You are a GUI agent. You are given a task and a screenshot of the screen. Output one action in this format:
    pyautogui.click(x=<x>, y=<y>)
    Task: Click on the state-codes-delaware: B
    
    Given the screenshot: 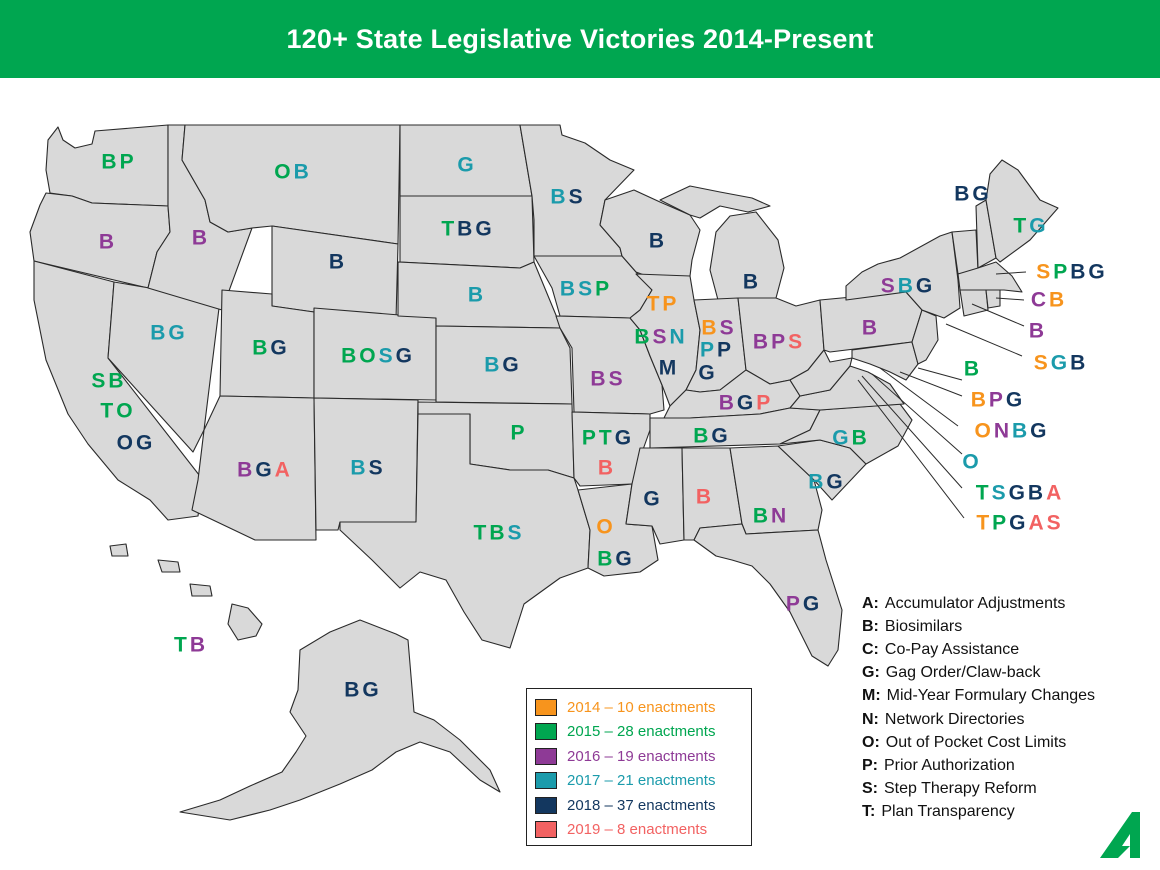 What is the action you would take?
    pyautogui.click(x=972, y=369)
    